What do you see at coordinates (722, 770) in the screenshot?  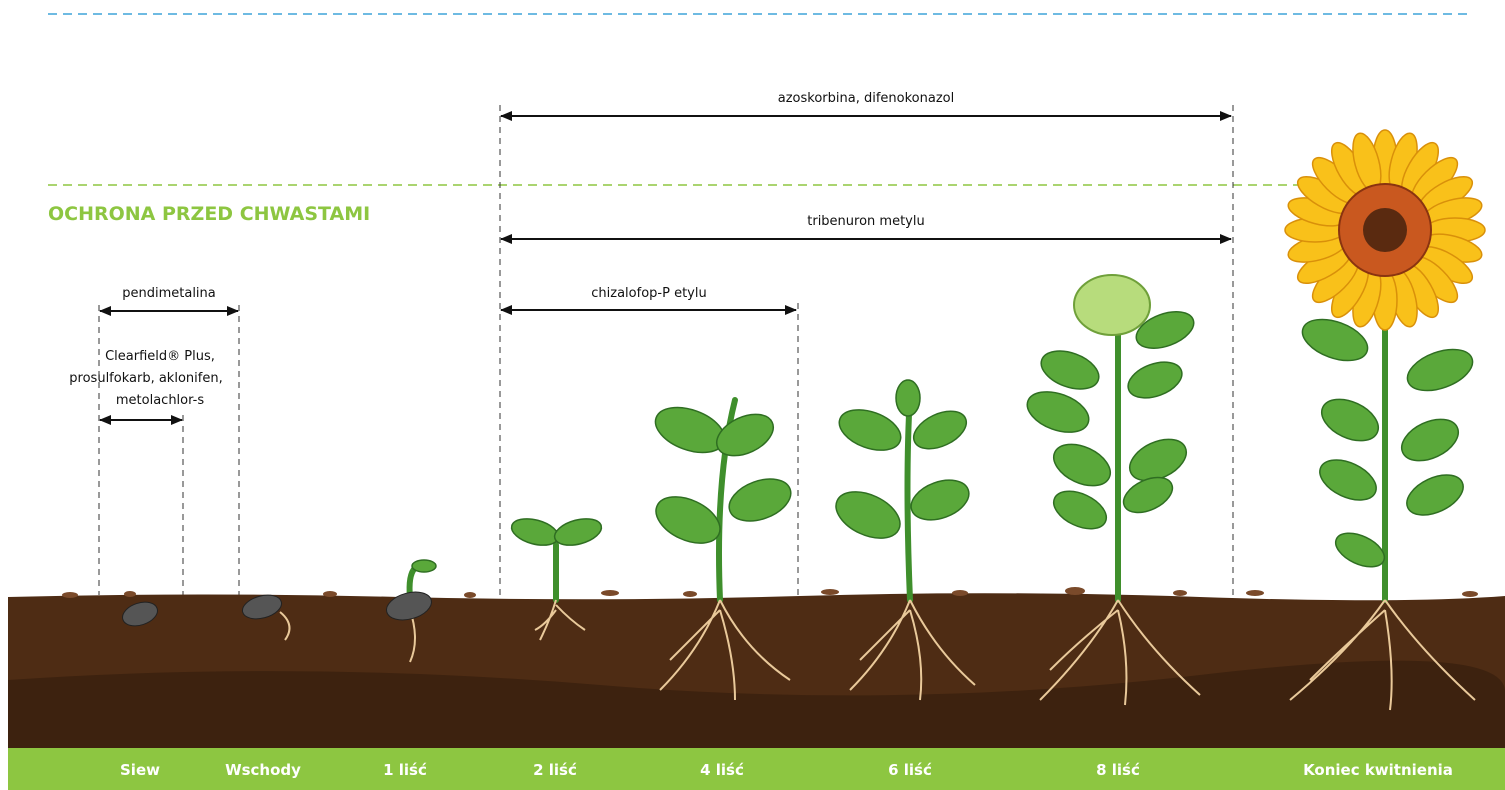 I see `stage-label: 4 liść` at bounding box center [722, 770].